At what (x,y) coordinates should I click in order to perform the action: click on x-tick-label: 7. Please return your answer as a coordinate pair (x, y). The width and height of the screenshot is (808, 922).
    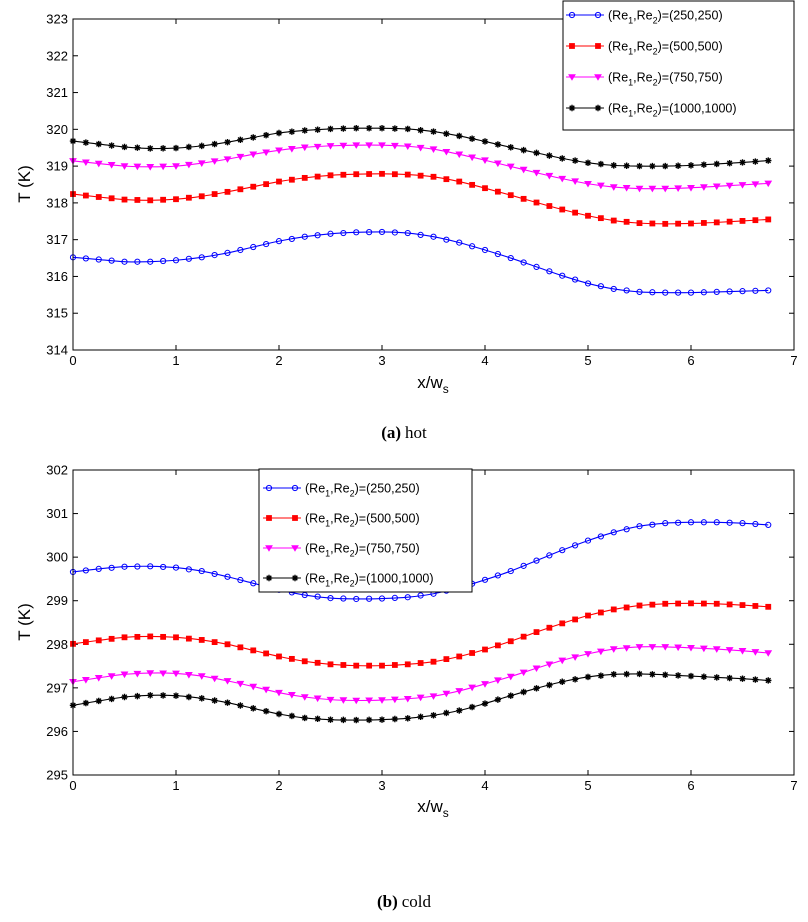
    Looking at the image, I should click on (793, 785).